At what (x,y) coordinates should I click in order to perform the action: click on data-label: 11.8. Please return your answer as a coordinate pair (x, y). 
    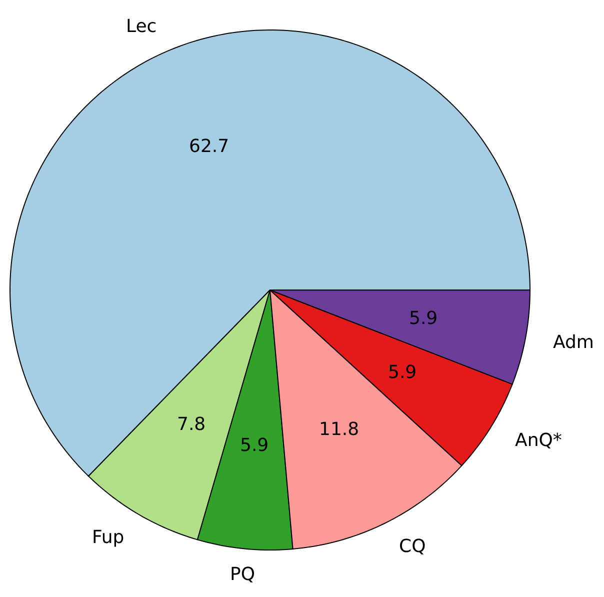
    Looking at the image, I should click on (339, 429).